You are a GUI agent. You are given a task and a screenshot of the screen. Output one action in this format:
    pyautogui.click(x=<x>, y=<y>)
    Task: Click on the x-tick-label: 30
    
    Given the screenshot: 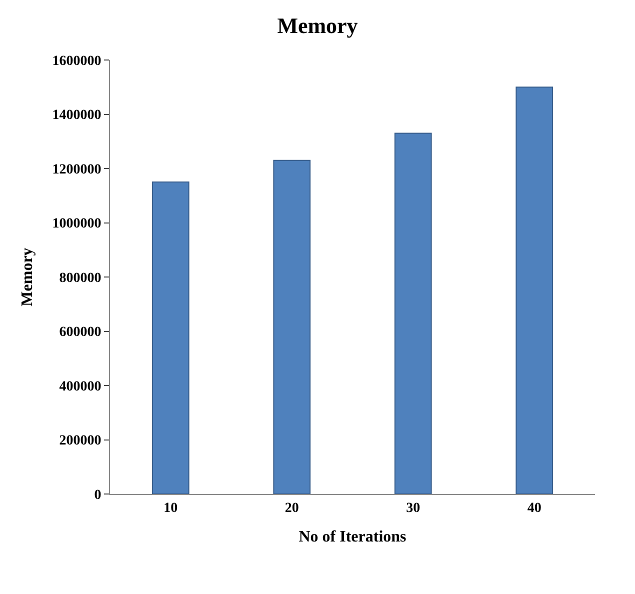 What is the action you would take?
    pyautogui.click(x=413, y=508)
    